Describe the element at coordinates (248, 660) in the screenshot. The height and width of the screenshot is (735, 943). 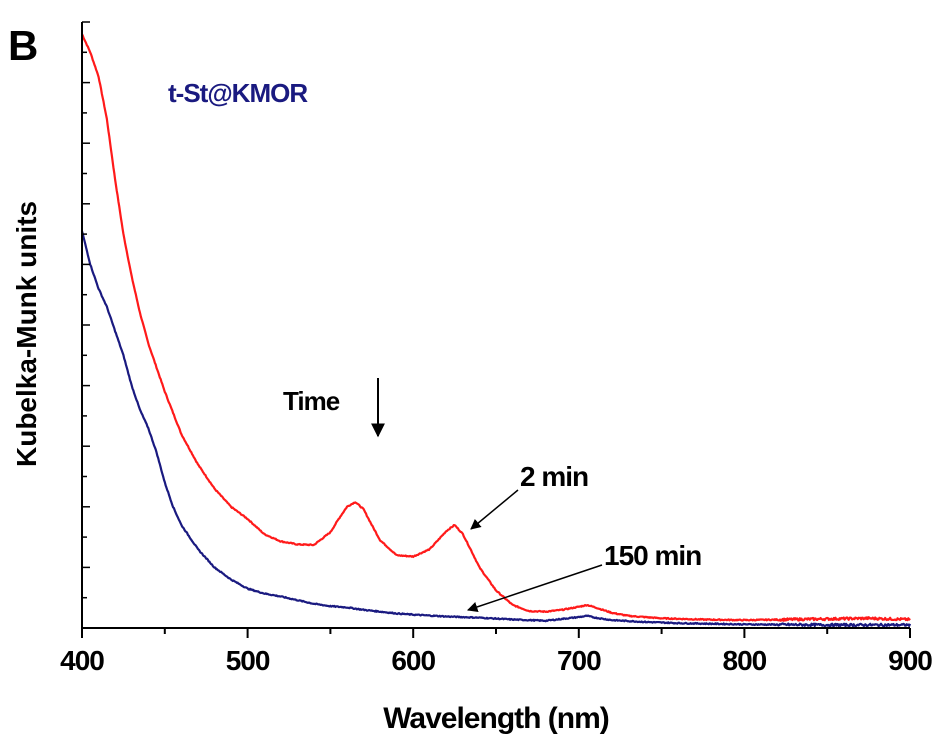
I see `x-tick-label: 500` at that location.